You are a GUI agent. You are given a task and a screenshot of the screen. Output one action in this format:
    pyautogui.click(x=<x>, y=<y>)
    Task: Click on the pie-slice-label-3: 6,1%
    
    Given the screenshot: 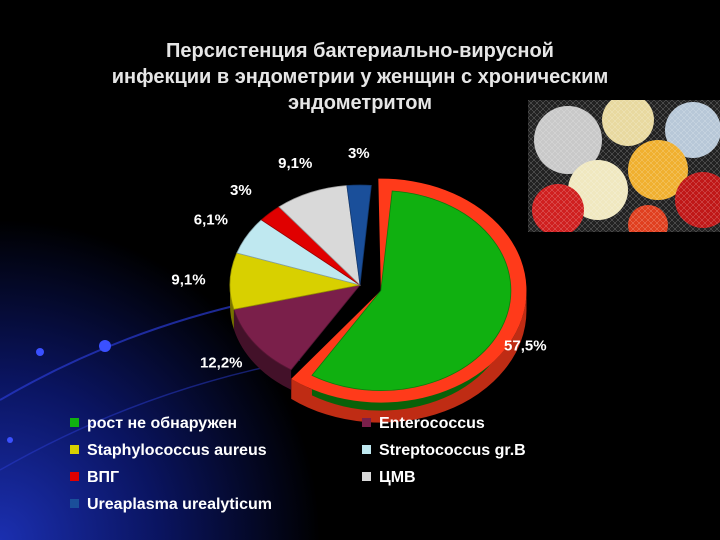 What is the action you would take?
    pyautogui.click(x=211, y=220)
    